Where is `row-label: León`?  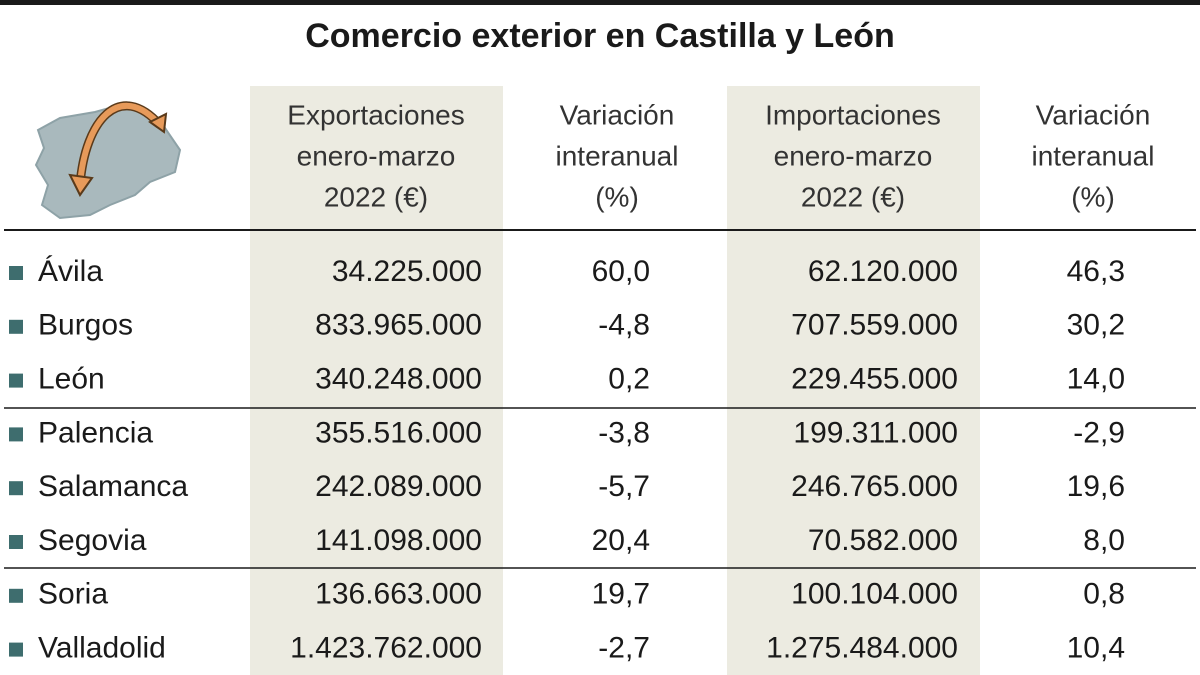
row-label: León is located at coordinates (71, 379).